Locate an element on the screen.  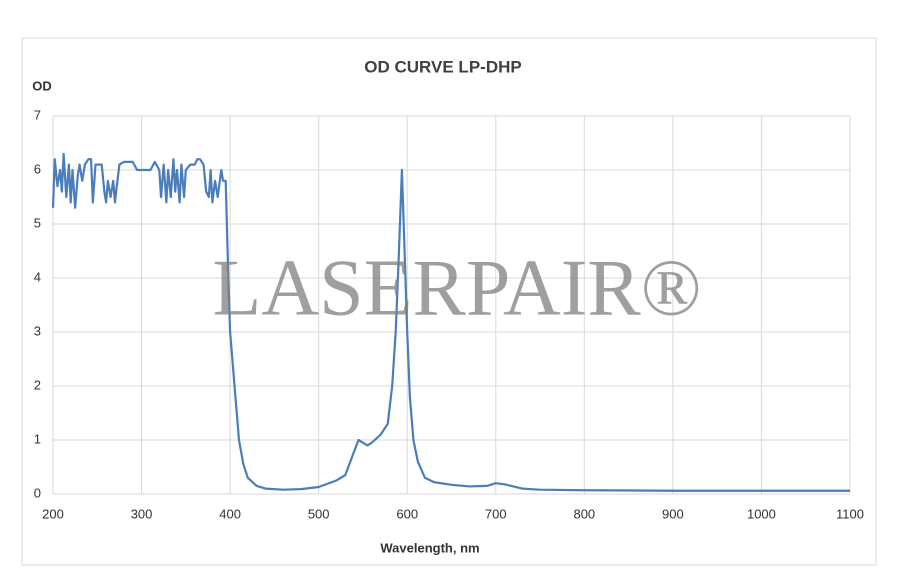
y-tick-label: 5 is located at coordinates (37, 222).